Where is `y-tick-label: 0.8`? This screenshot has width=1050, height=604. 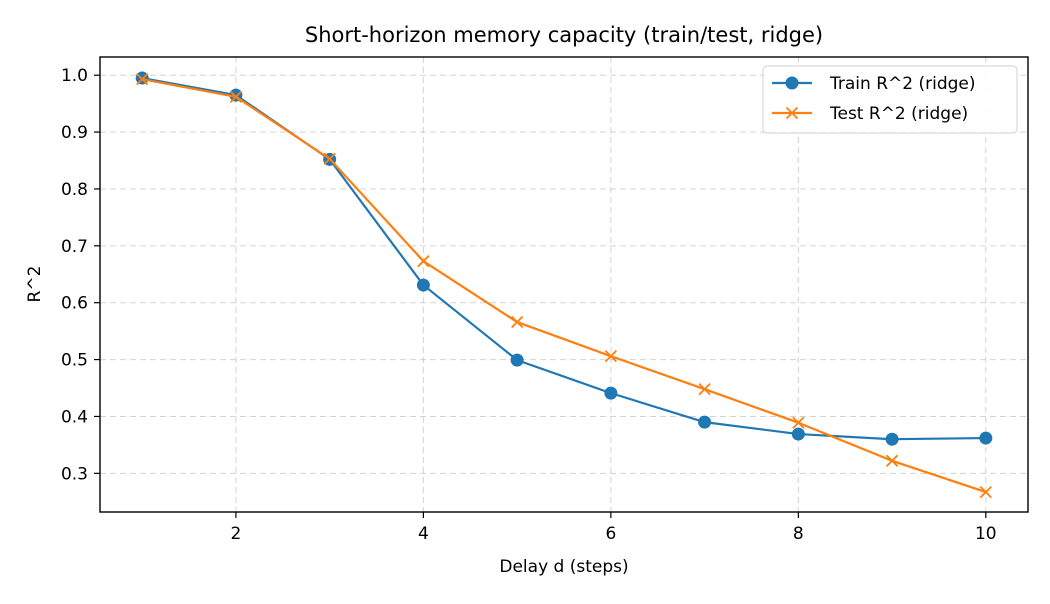 y-tick-label: 0.8 is located at coordinates (74, 190).